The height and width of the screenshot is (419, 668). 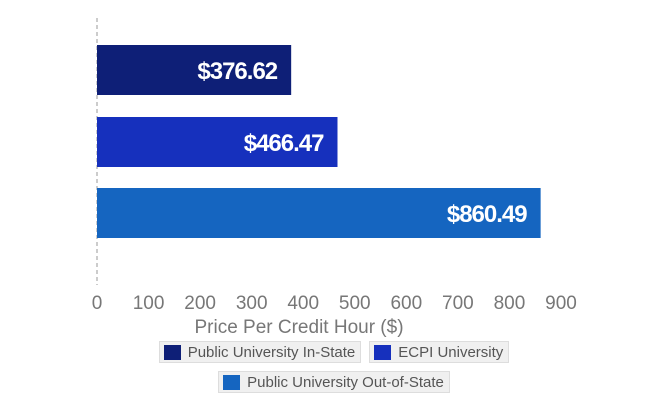 I want to click on x-axis-title: Price Per Credit Hour ($), so click(x=298, y=327).